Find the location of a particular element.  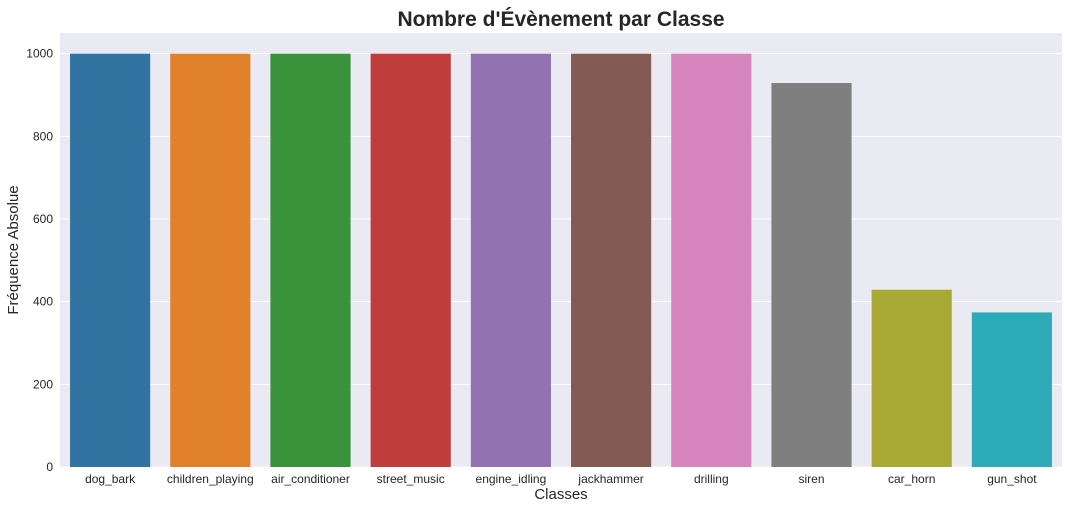

bar-children_playing is located at coordinates (210, 260).